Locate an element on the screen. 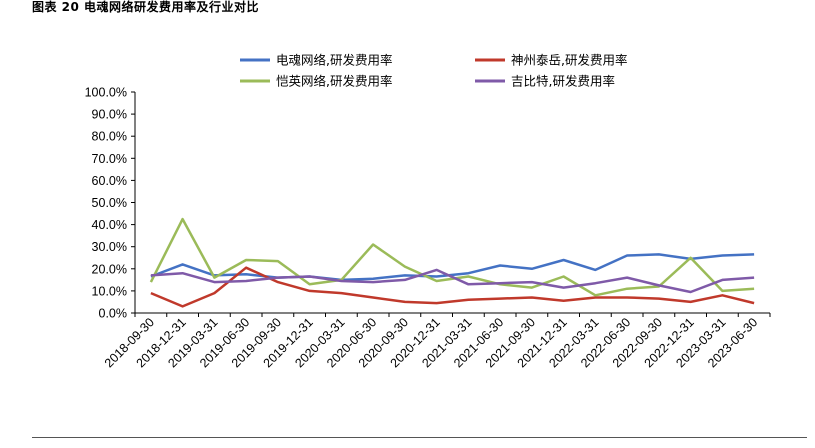 This screenshot has width=815, height=448. figure-title: 图表 20 电魂网络研发费用率及行业对比 is located at coordinates (146, 7).